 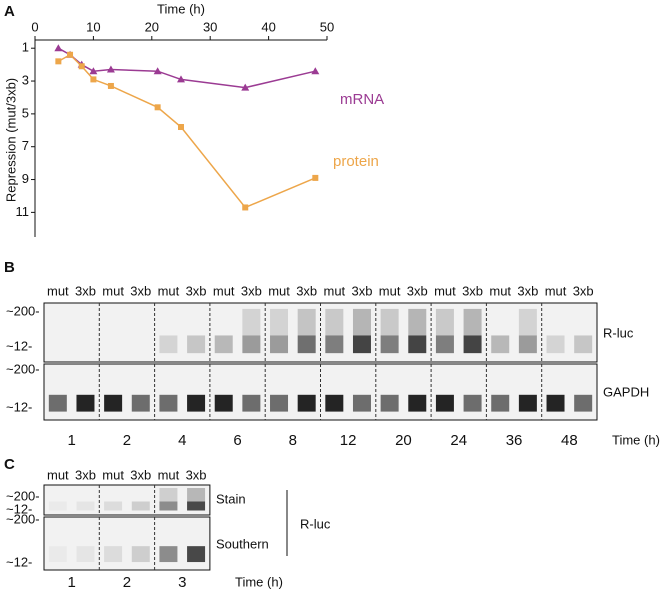 What do you see at coordinates (9, 464) in the screenshot?
I see `panel-label: C` at bounding box center [9, 464].